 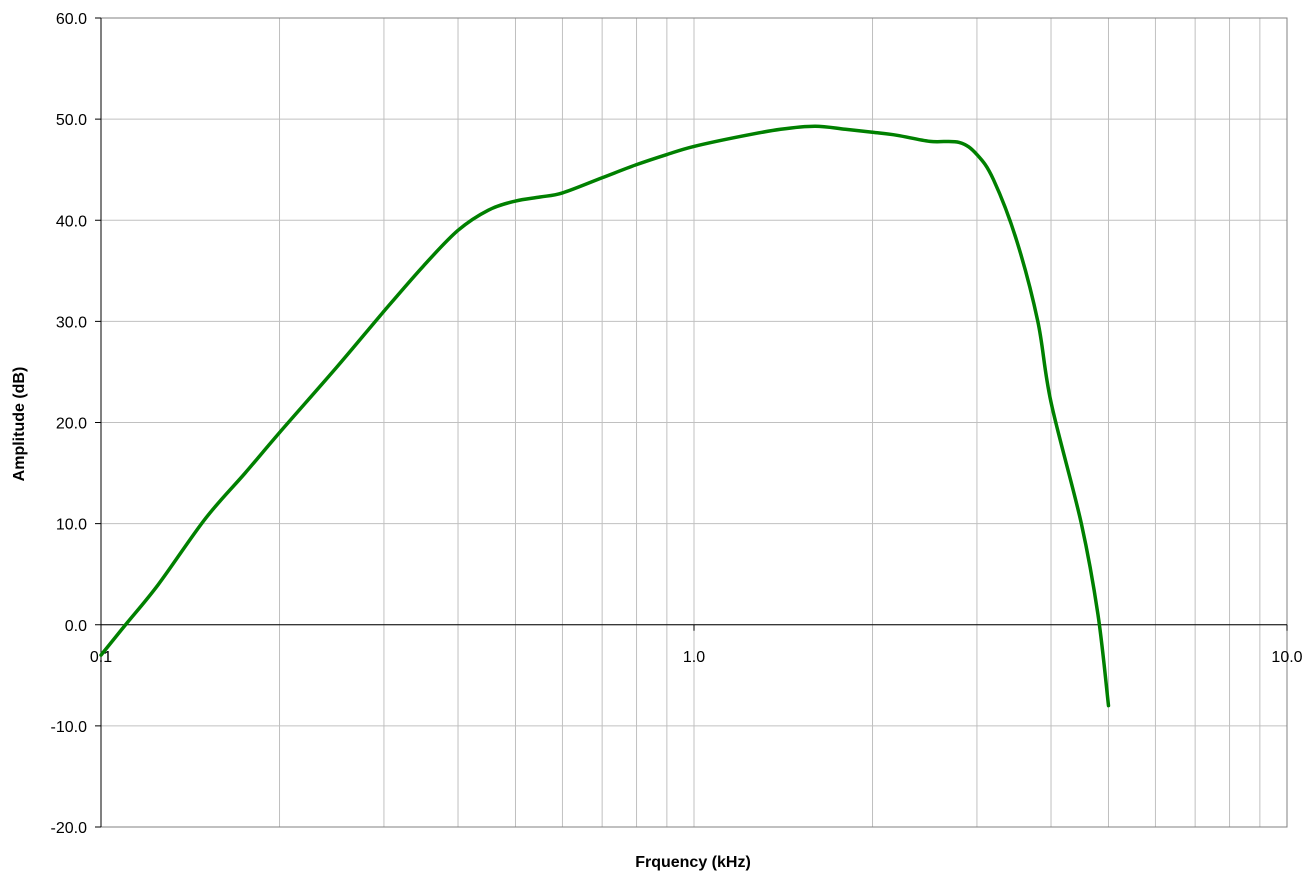 What do you see at coordinates (71, 525) in the screenshot?
I see `y-tick-label: 10.0` at bounding box center [71, 525].